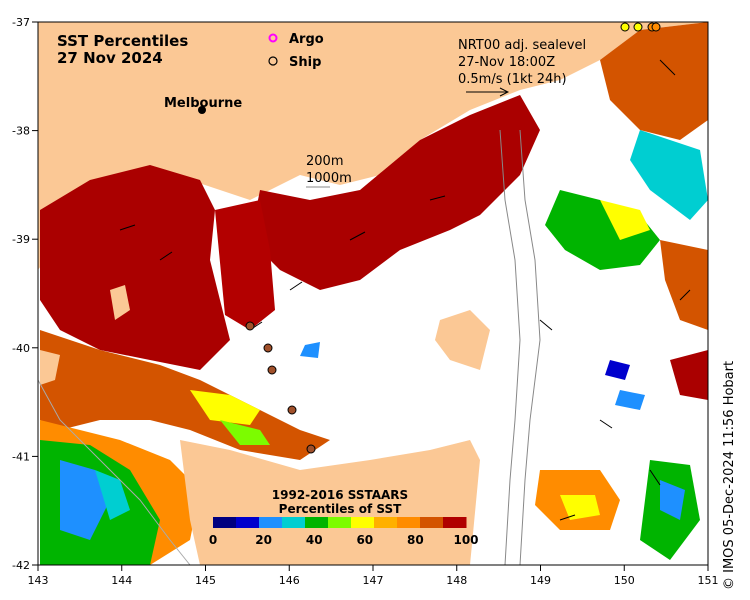 The image size is (750, 600). I want to click on x-tick-label: 148, so click(456, 580).